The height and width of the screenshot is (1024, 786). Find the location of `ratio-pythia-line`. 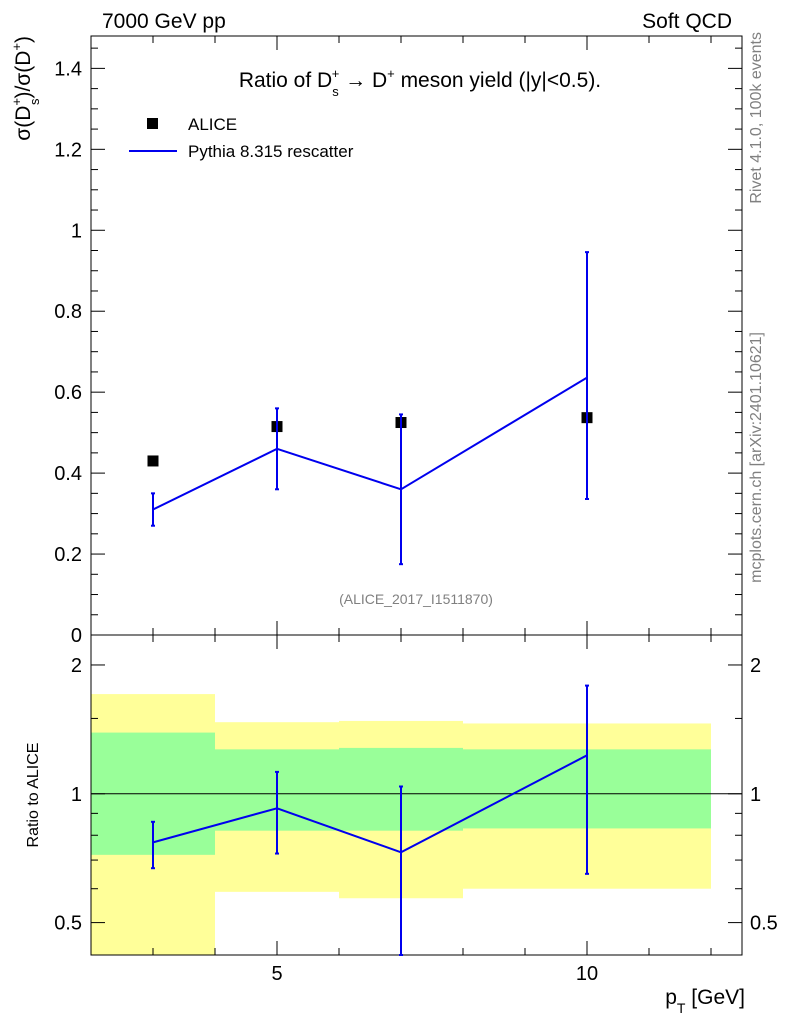

ratio-pythia-line is located at coordinates (370, 804).